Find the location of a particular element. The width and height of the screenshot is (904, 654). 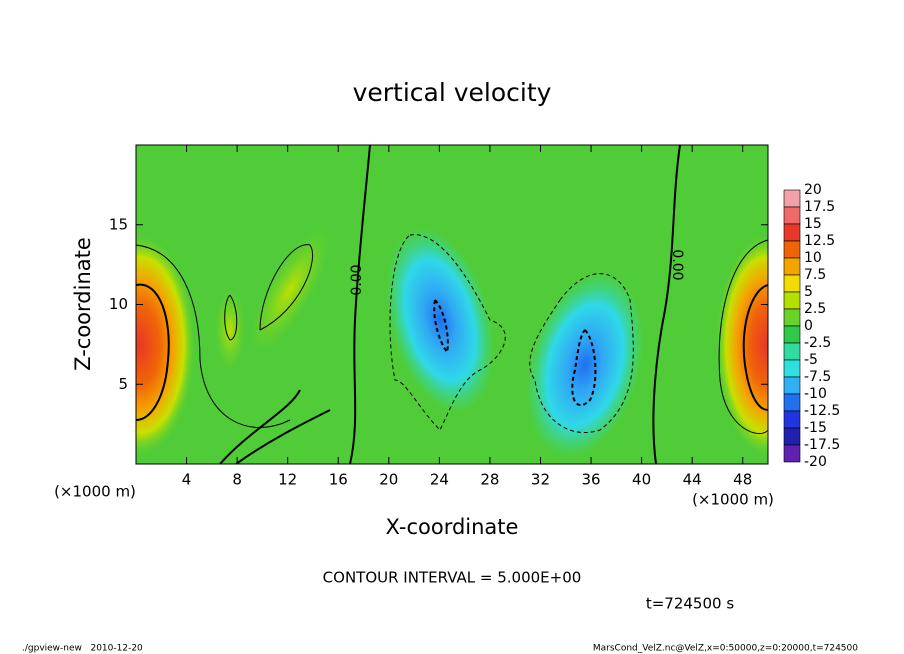

colorbar-label: -5 is located at coordinates (811, 360).